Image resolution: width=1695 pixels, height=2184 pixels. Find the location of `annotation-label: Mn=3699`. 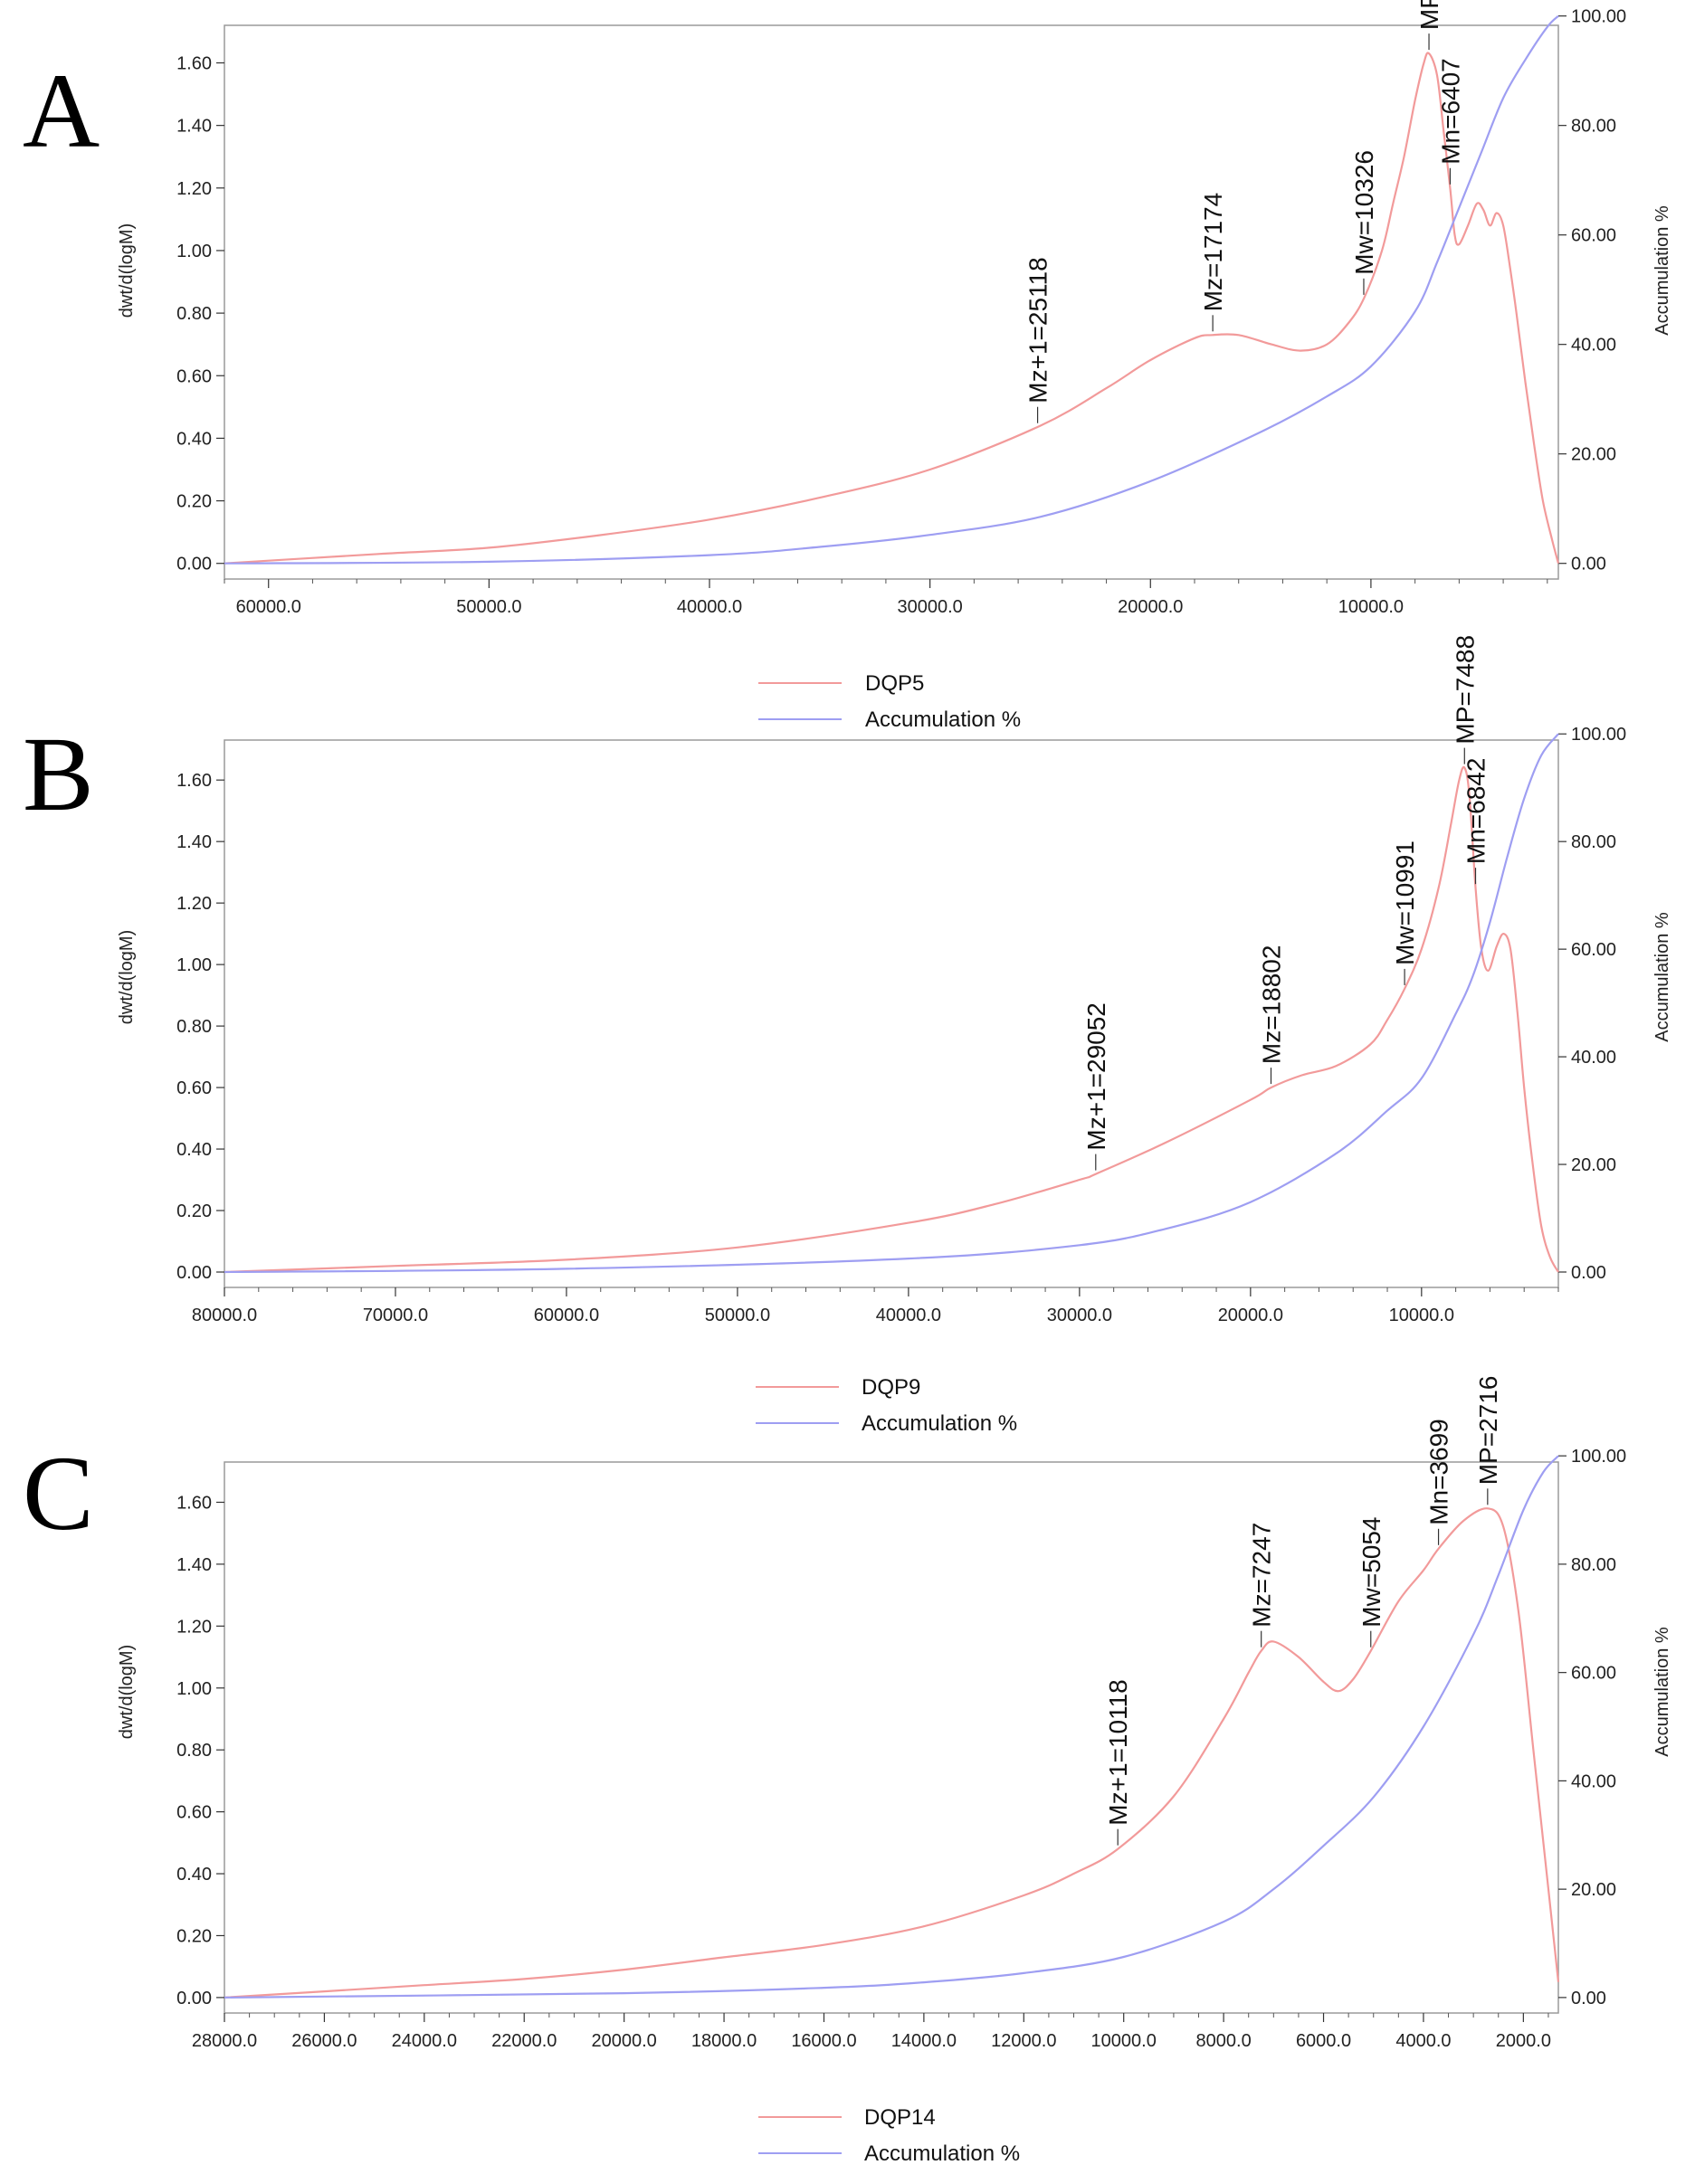

annotation-label: Mn=3699 is located at coordinates (1439, 1472).